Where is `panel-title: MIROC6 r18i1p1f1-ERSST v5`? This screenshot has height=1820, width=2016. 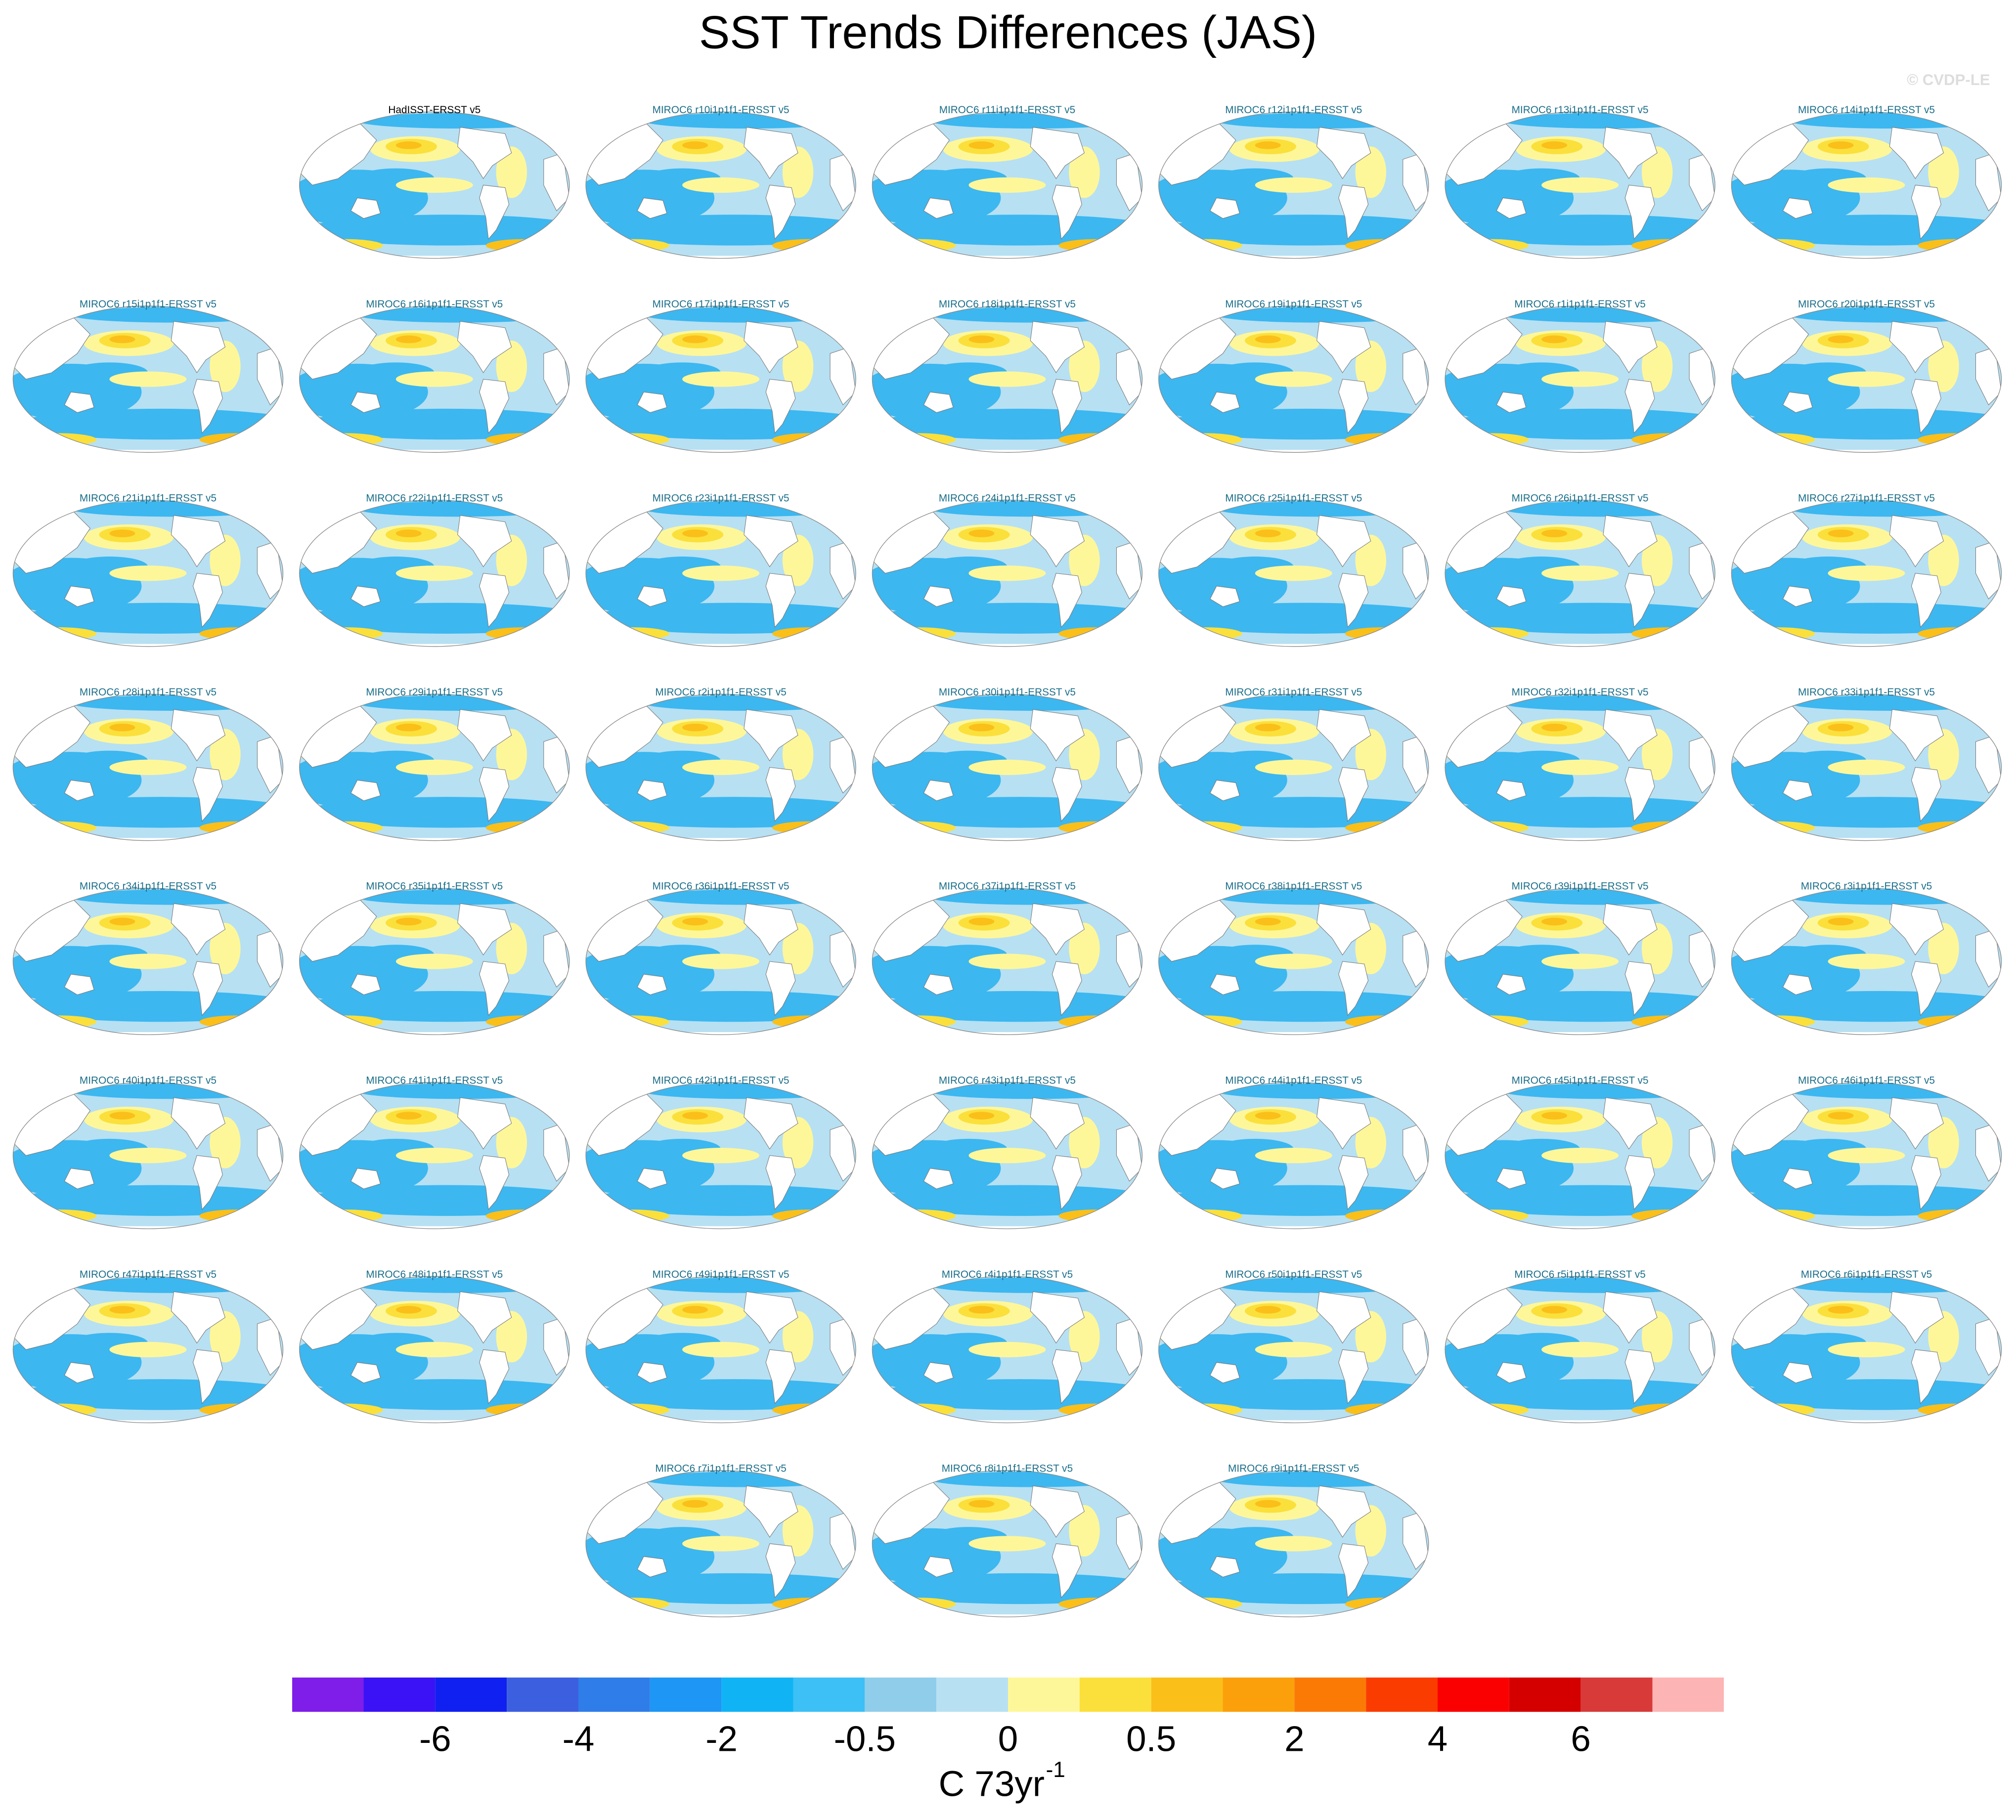
panel-title: MIROC6 r18i1p1f1-ERSST v5 is located at coordinates (1008, 304).